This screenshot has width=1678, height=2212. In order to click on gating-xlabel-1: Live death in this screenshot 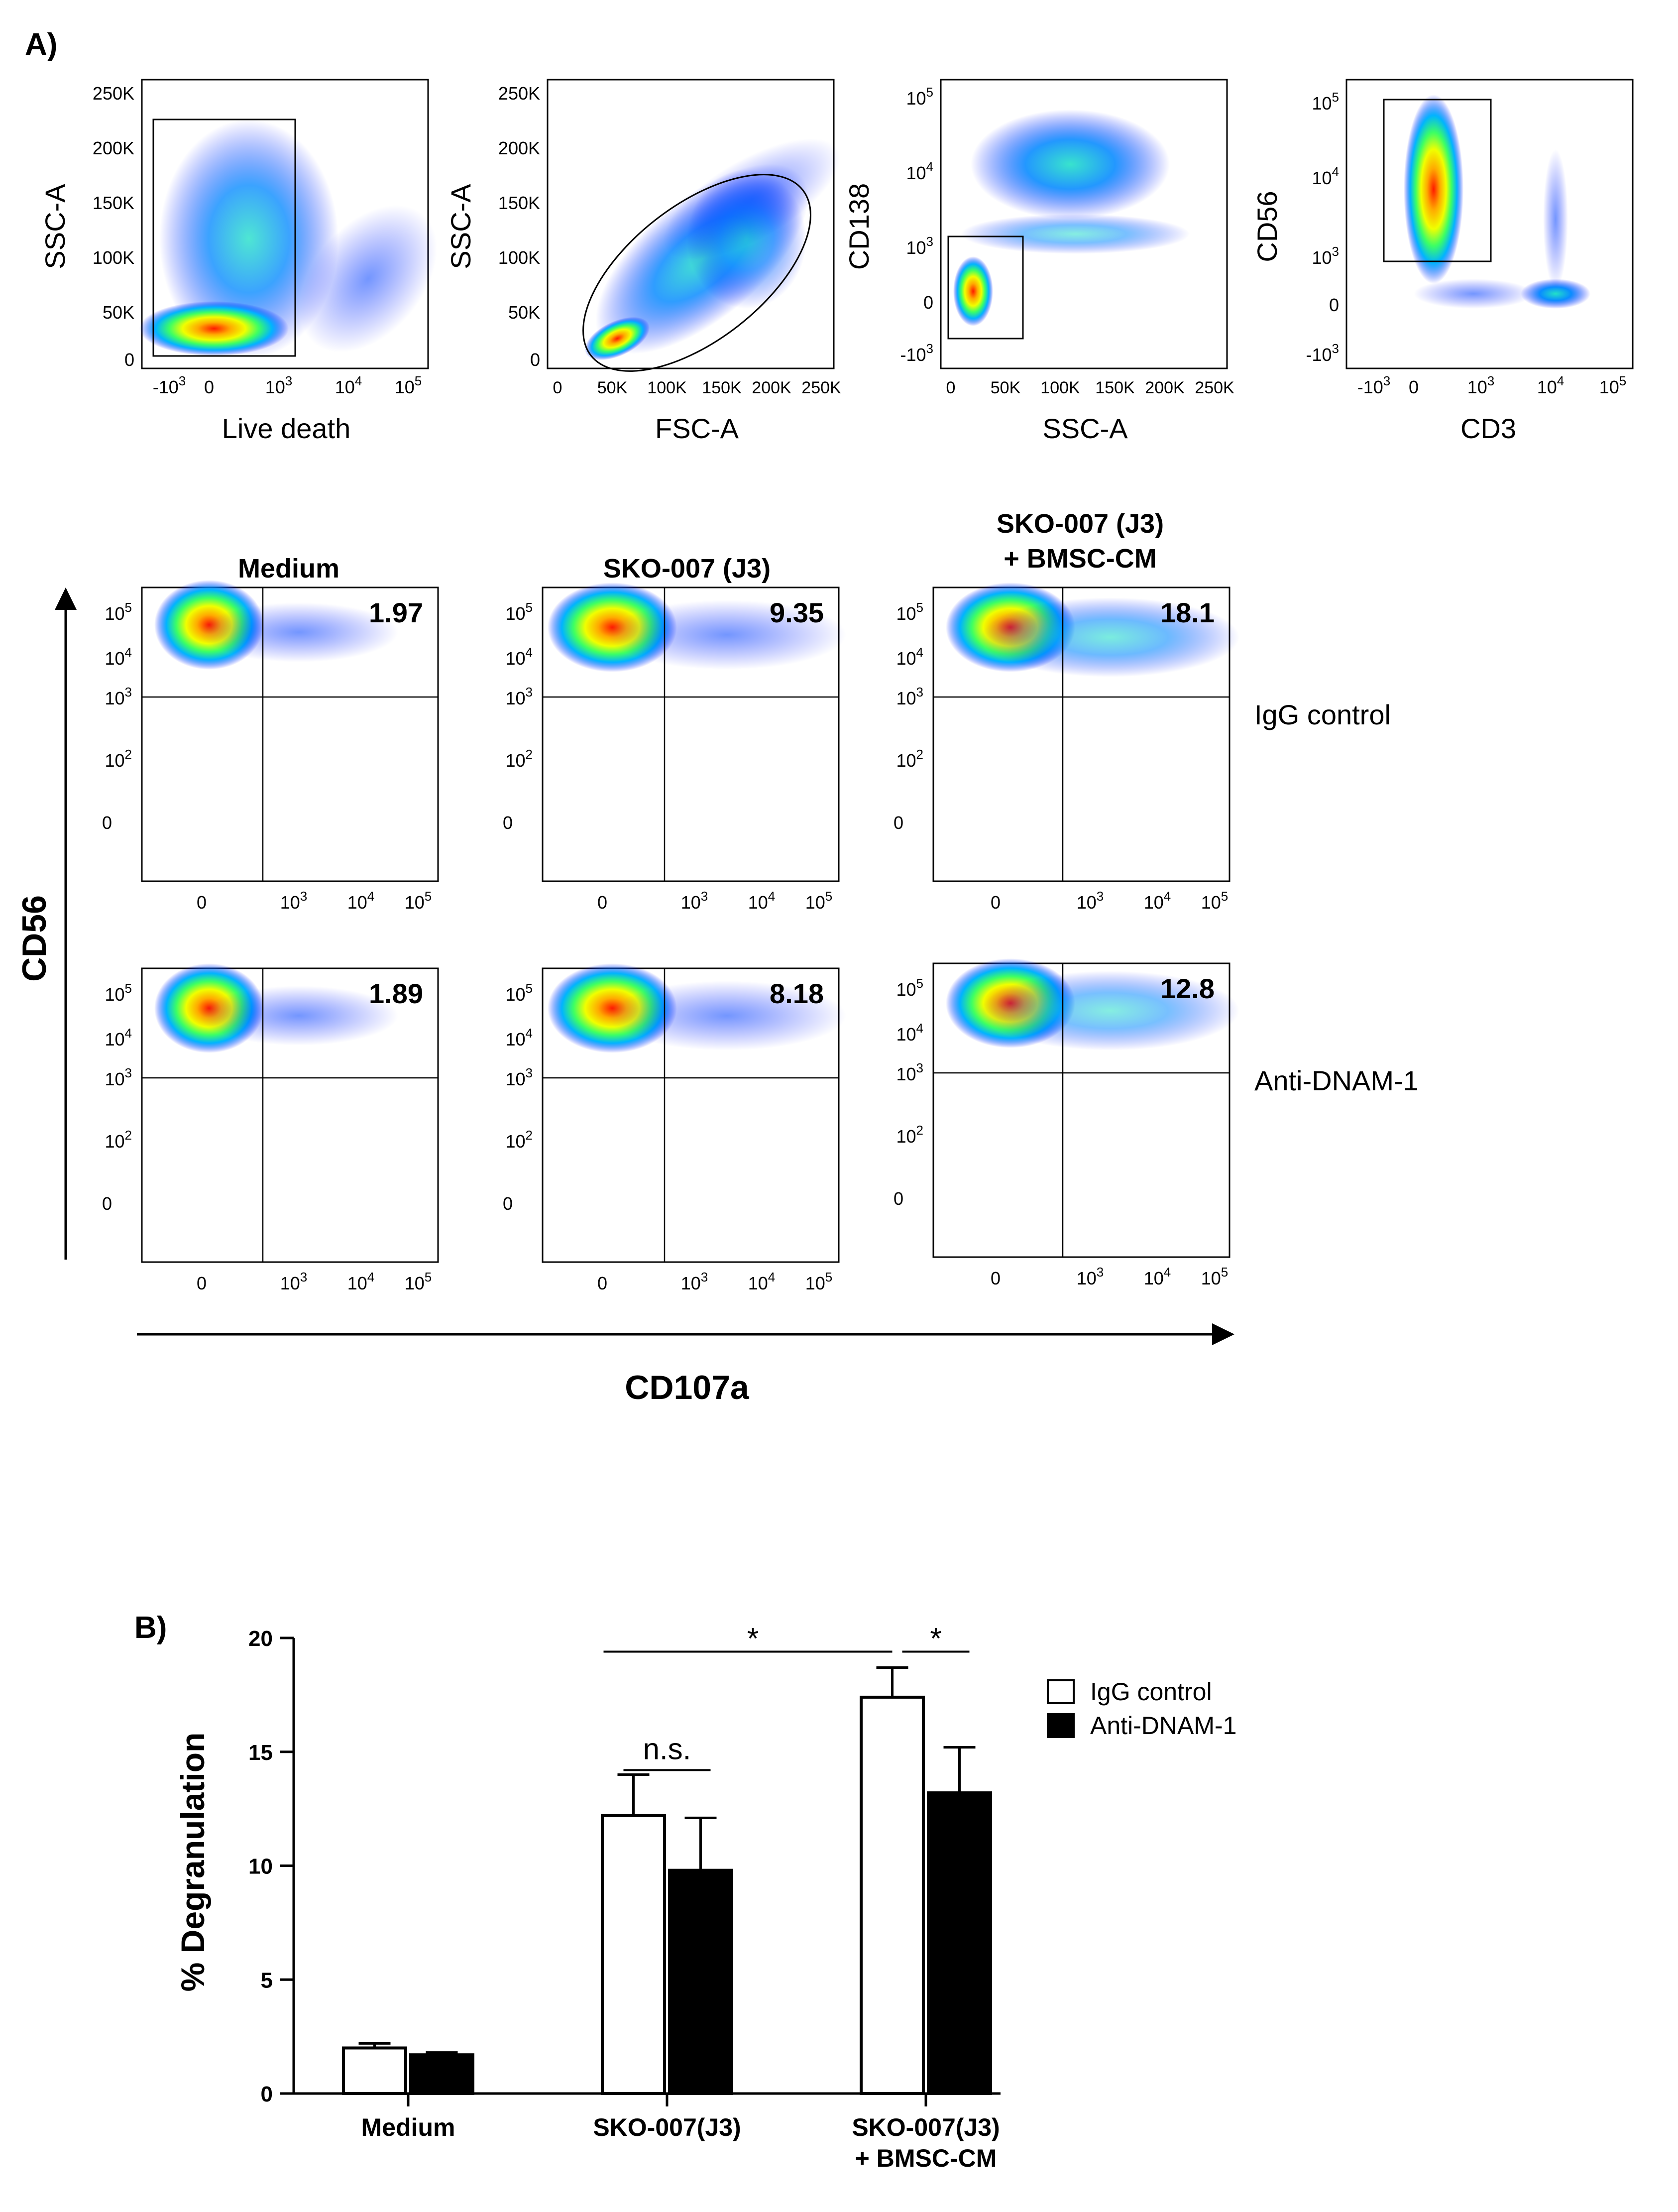, I will do `click(286, 428)`.